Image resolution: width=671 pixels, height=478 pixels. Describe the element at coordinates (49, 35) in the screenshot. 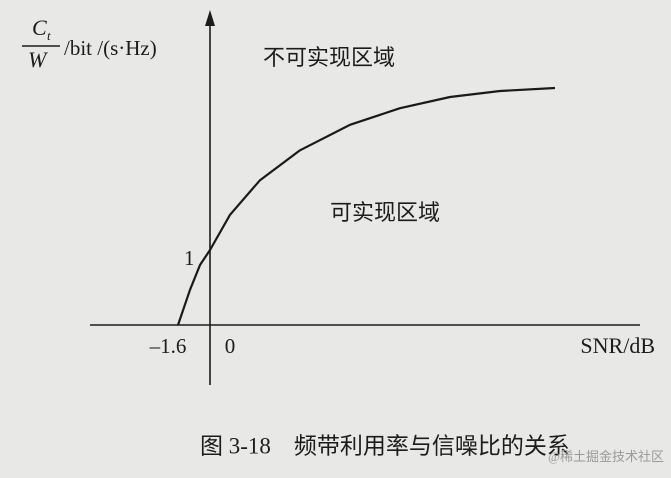

I see `y-label-subscript: t` at that location.